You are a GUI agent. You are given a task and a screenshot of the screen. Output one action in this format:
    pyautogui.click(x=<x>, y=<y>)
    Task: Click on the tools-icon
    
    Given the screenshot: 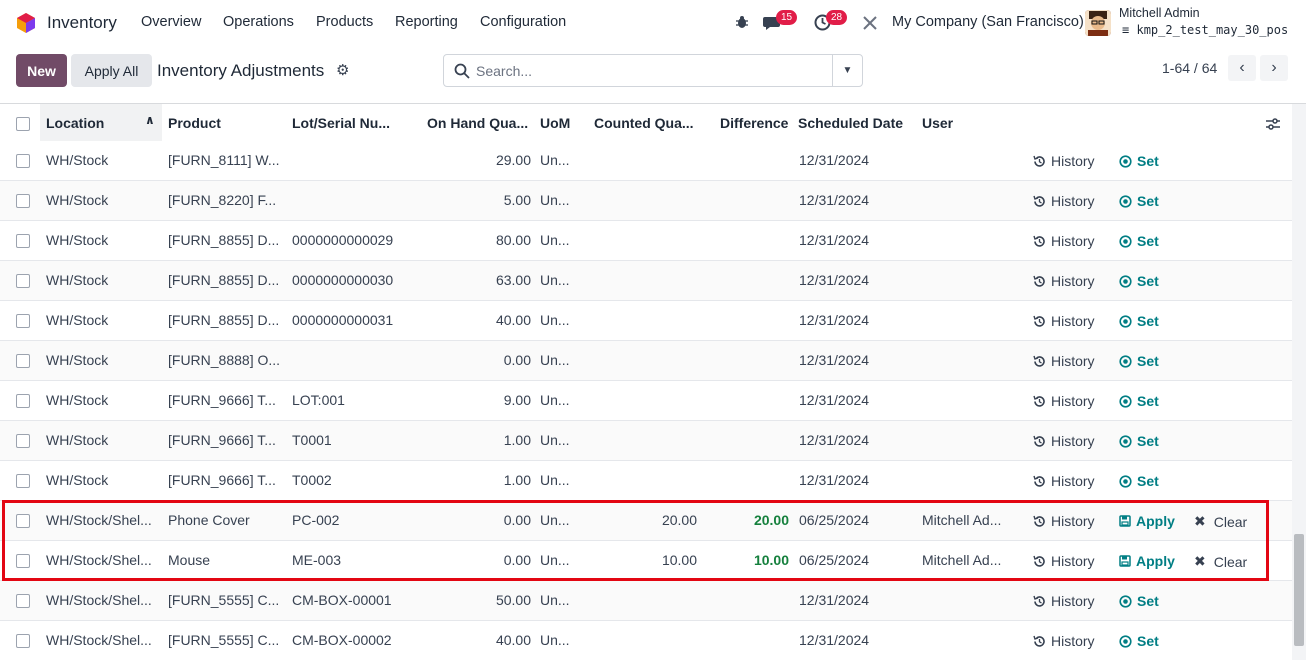 What is the action you would take?
    pyautogui.click(x=870, y=23)
    